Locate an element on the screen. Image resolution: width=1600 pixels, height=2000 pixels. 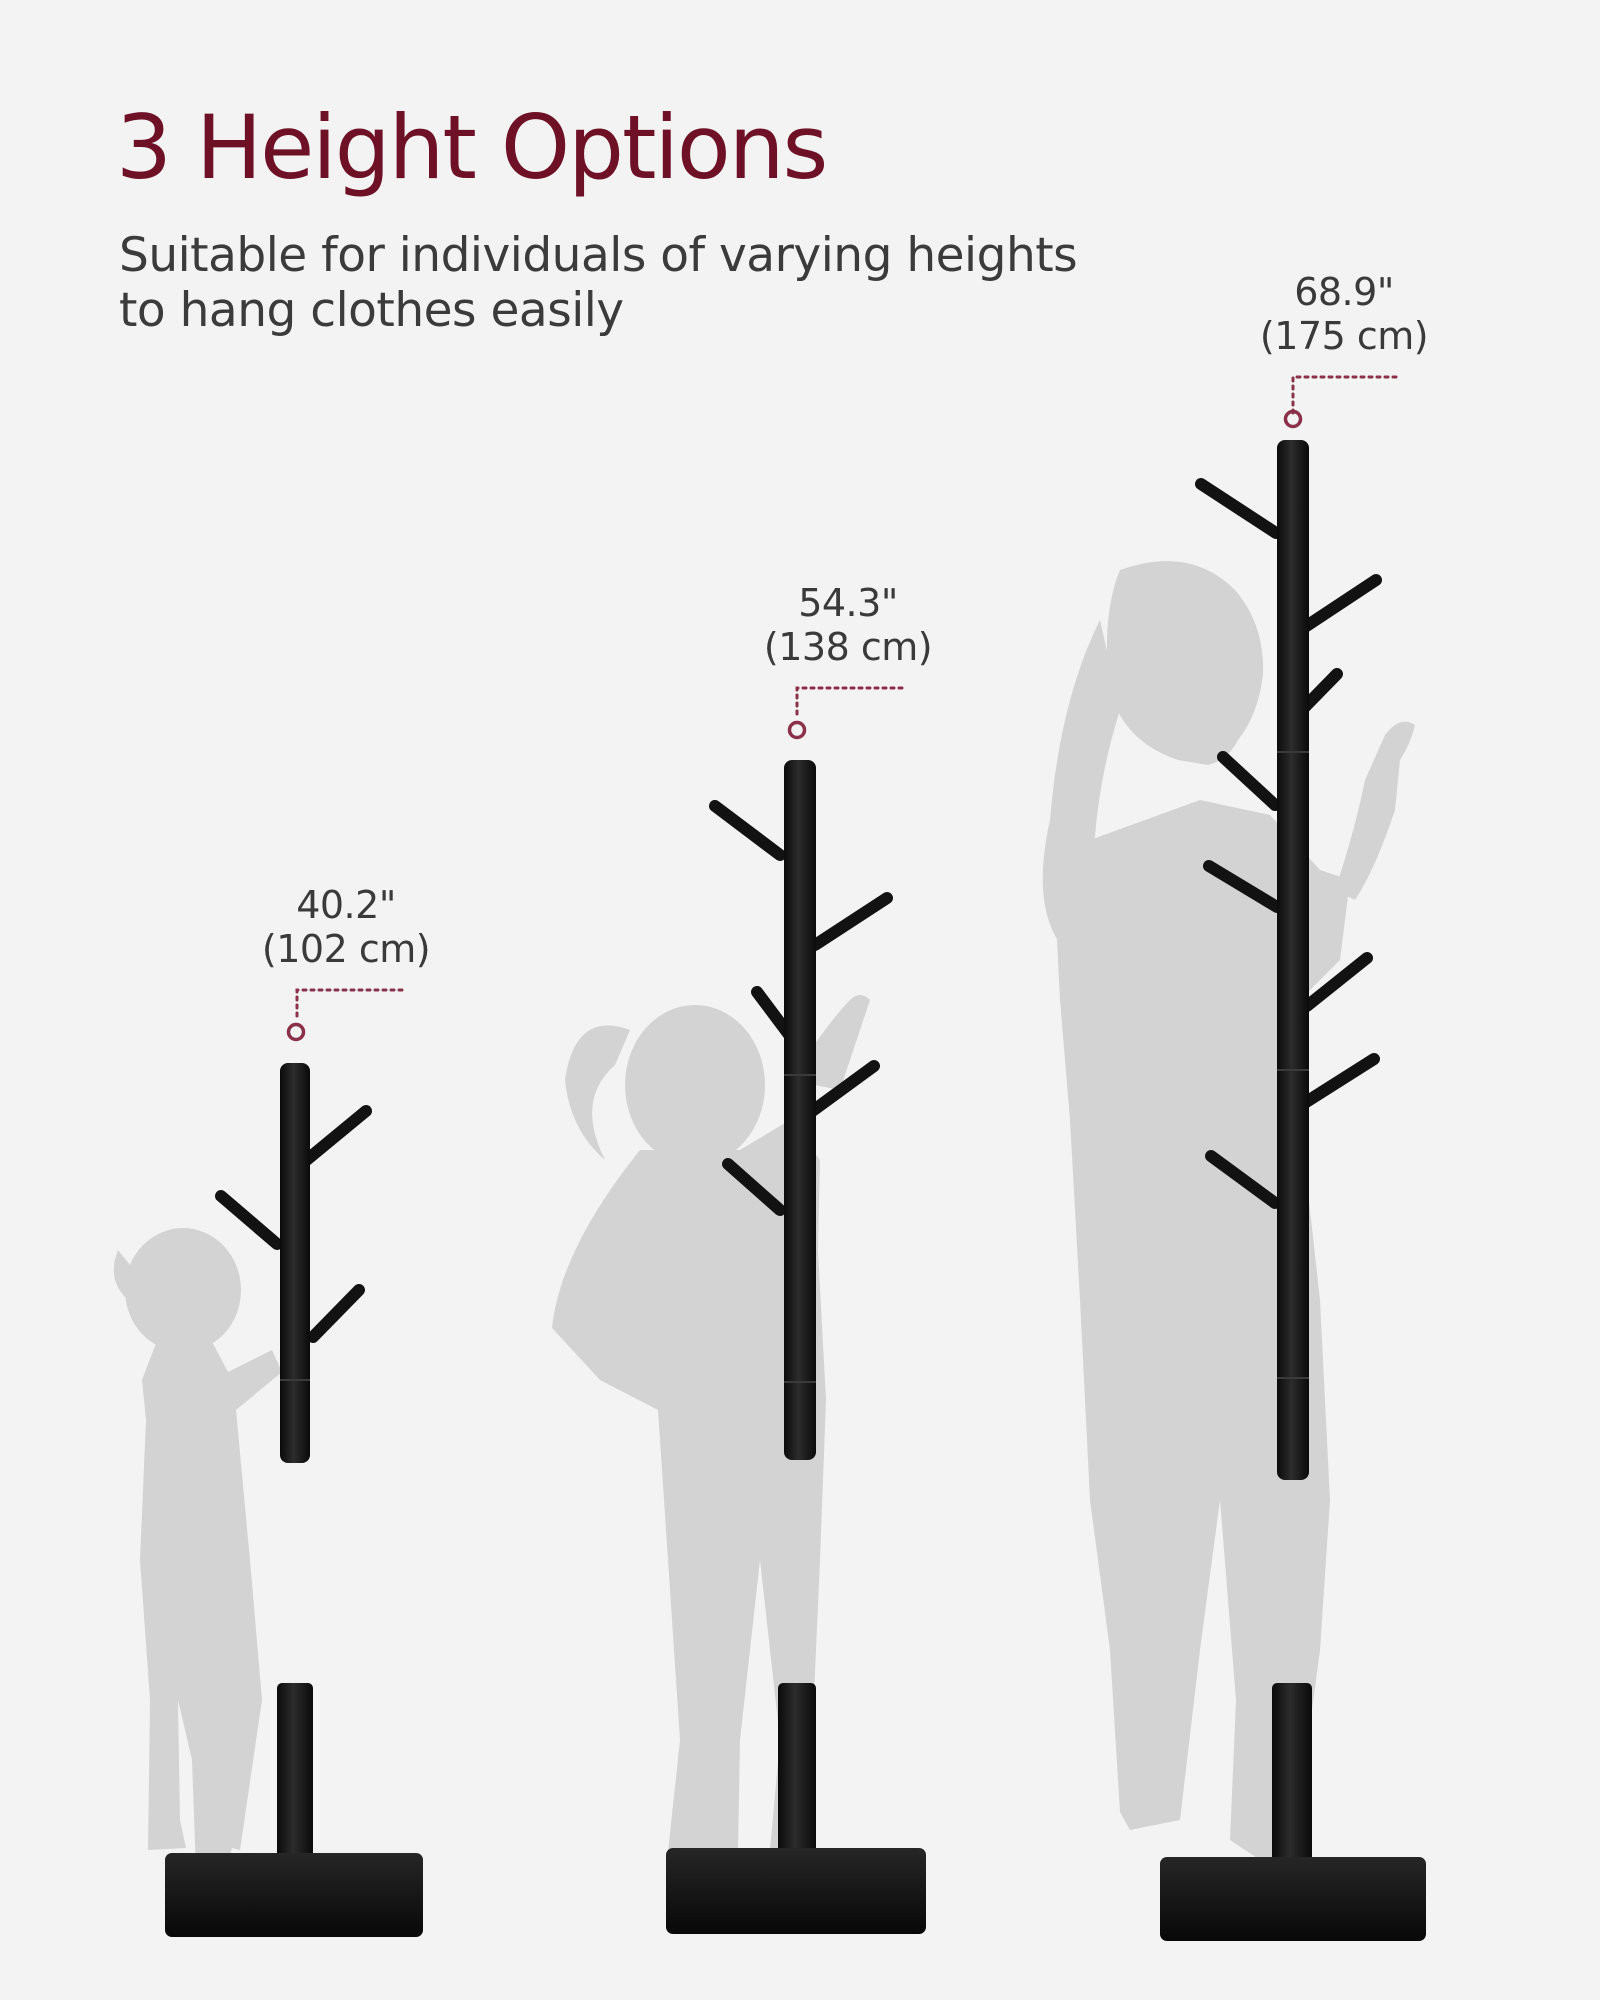
height-cm: (102 cm) is located at coordinates (346, 949).